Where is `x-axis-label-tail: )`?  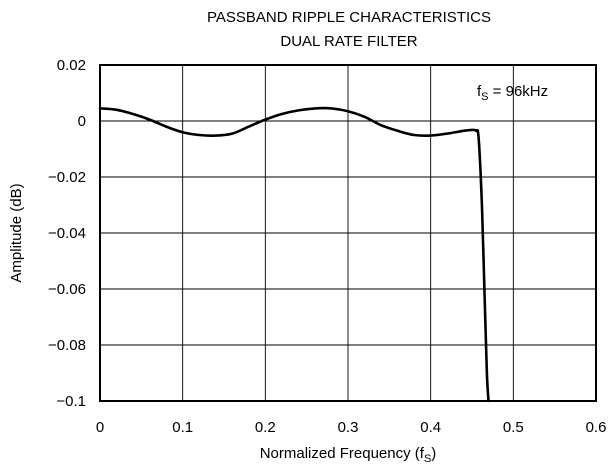 x-axis-label-tail: ) is located at coordinates (433, 453).